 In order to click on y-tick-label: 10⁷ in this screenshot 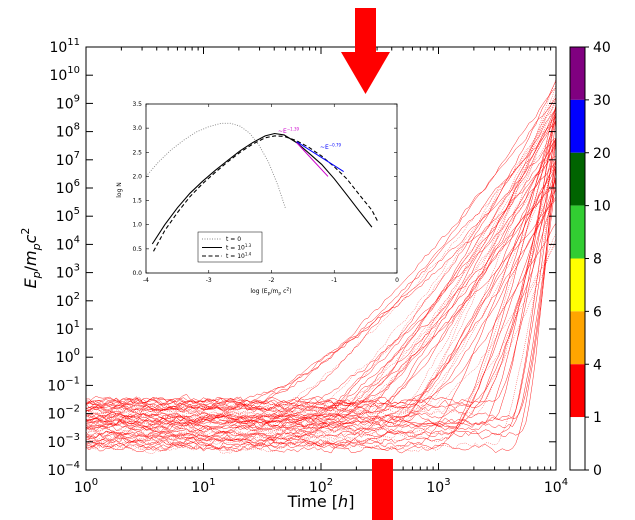, I will do `click(68, 159)`.